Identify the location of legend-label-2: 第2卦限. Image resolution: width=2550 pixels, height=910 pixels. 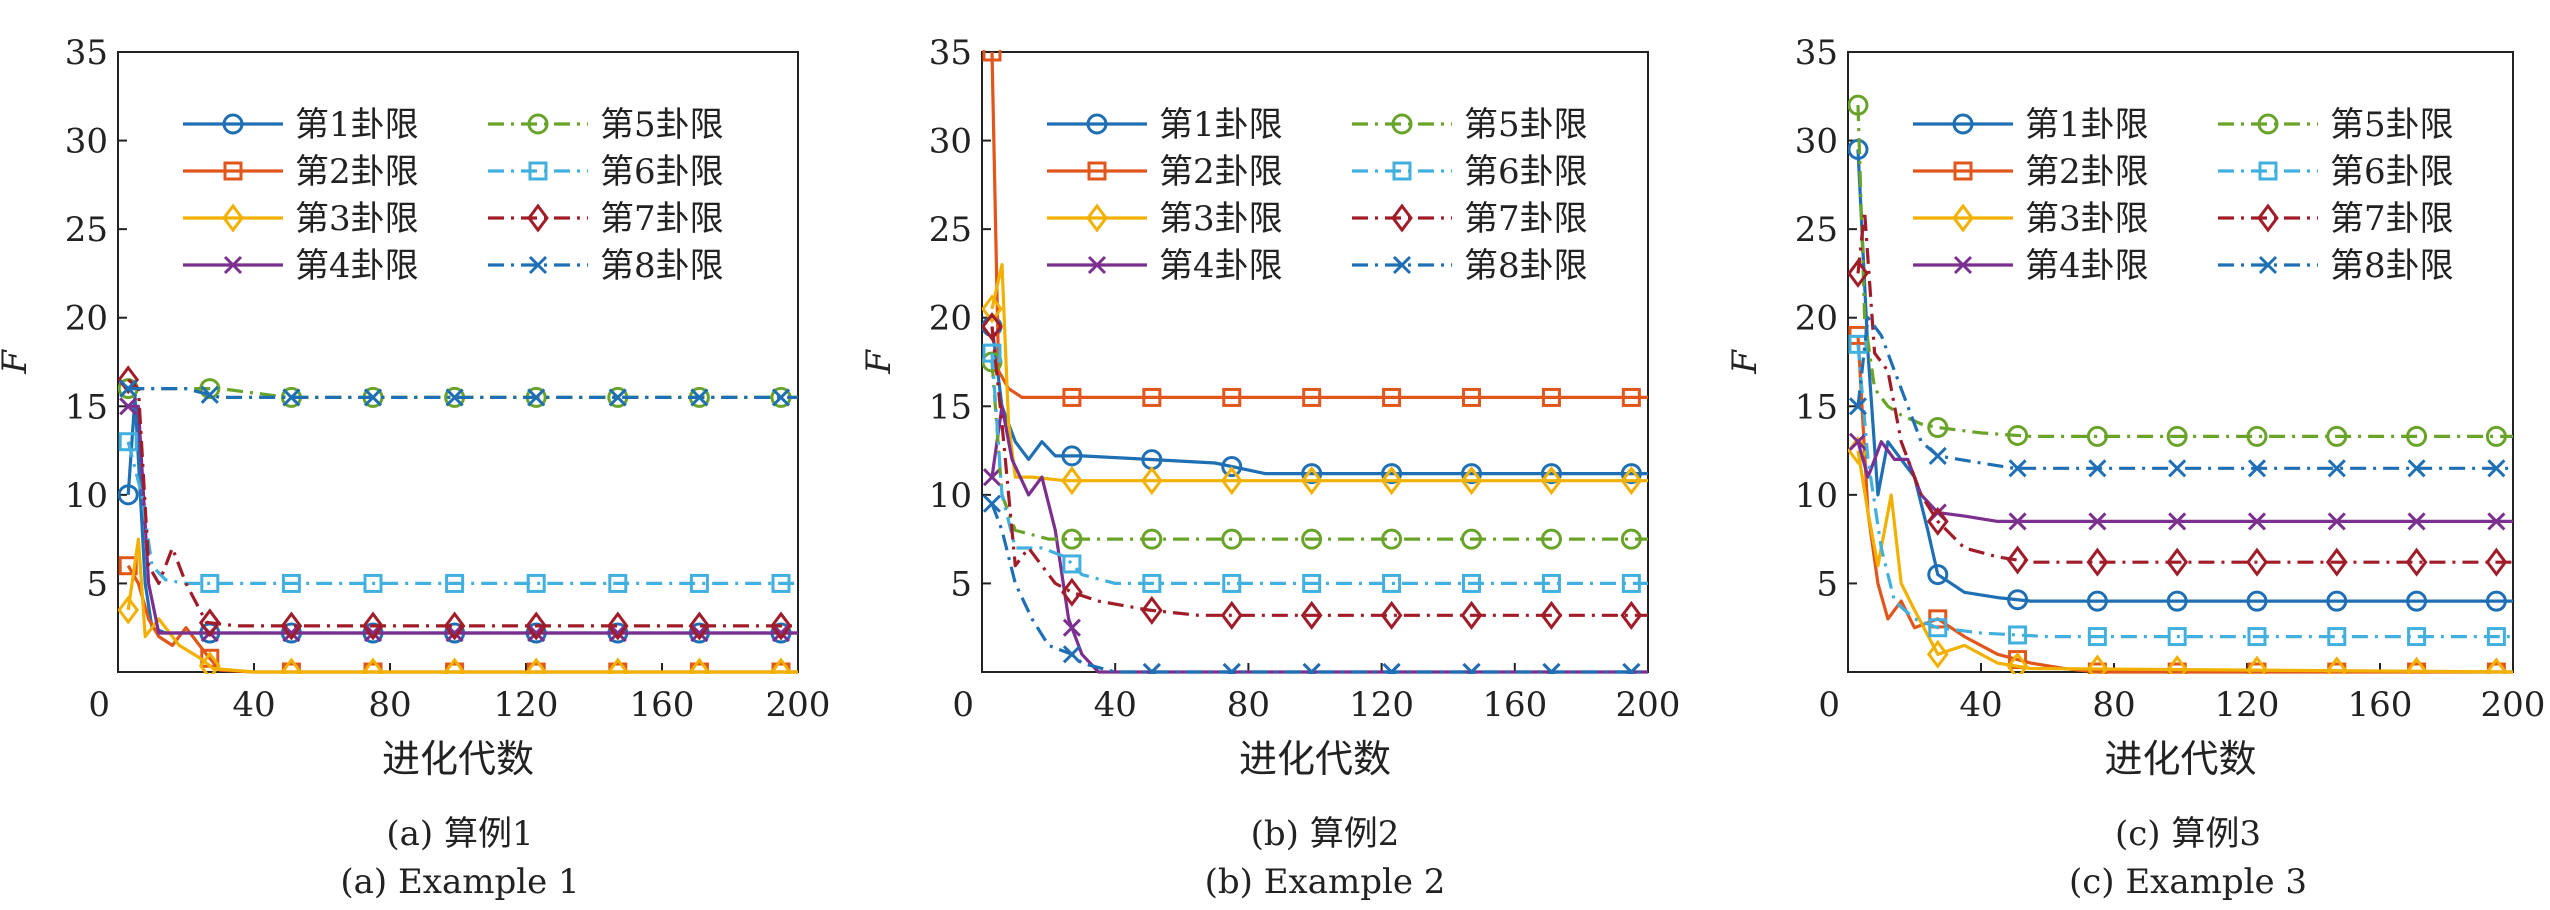
(357, 172).